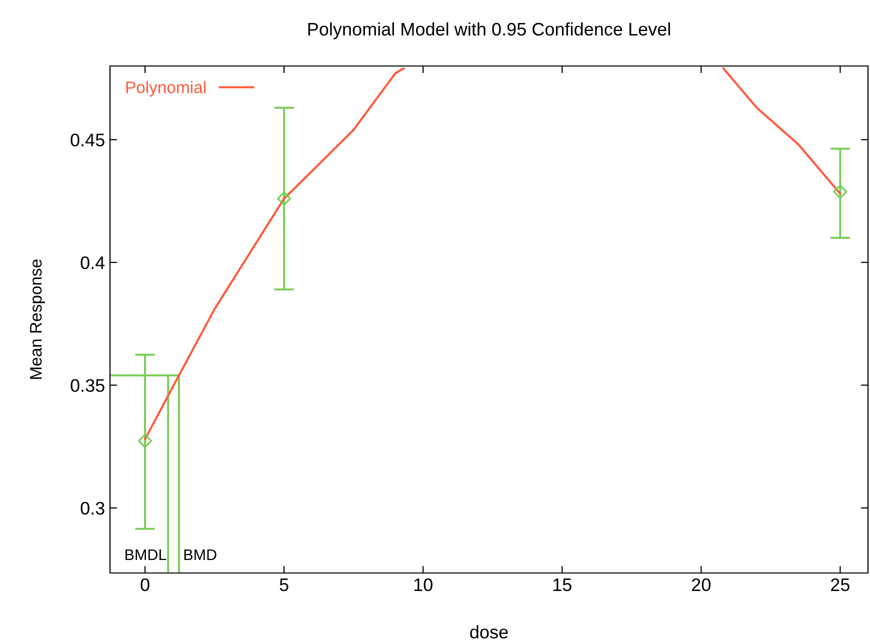 The image size is (870, 644). I want to click on x-tick-label: 15, so click(562, 585).